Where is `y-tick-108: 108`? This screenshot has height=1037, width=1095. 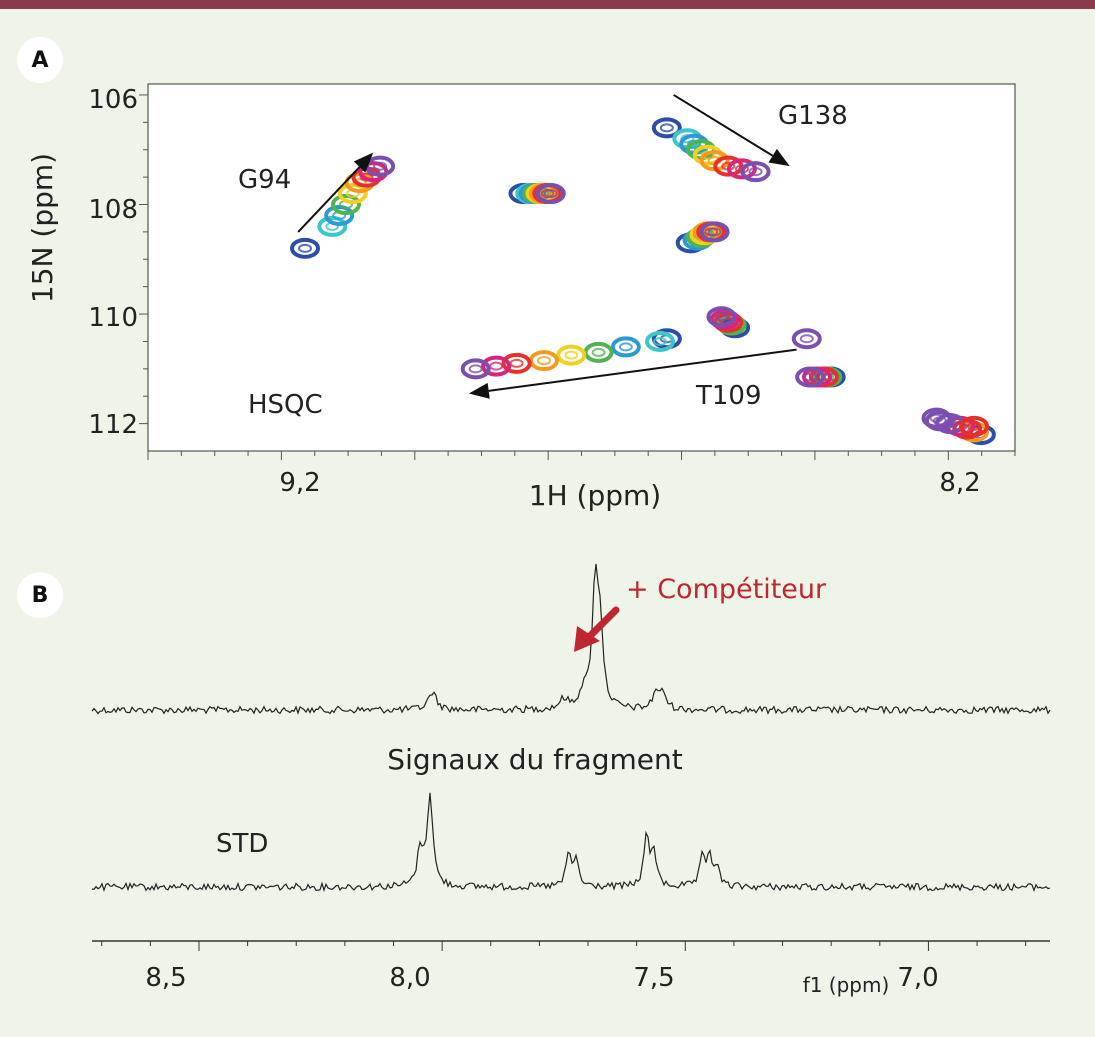 y-tick-108: 108 is located at coordinates (113, 210).